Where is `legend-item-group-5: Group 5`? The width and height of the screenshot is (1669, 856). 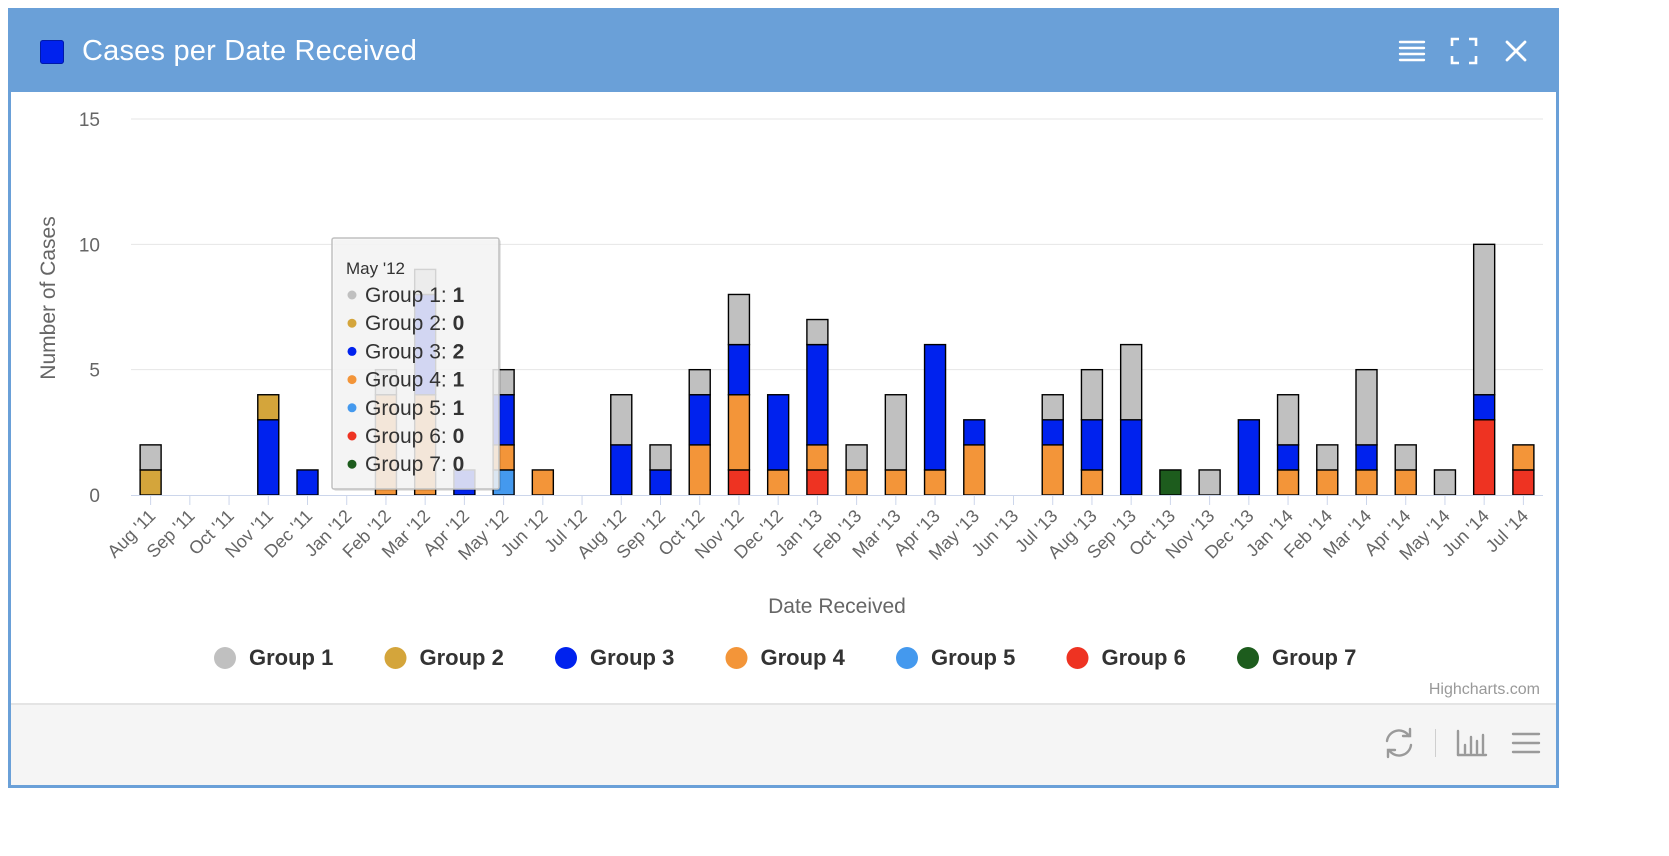
legend-item-group-5: Group 5 is located at coordinates (955, 657).